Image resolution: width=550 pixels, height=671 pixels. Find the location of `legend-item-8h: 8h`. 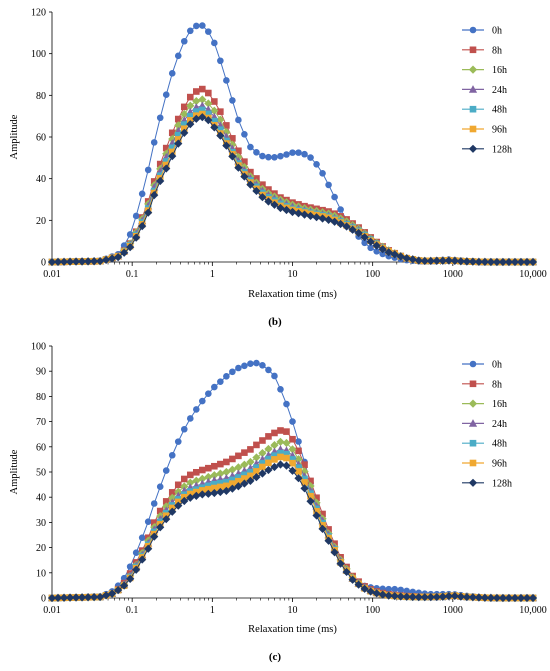

legend-item-8h: 8h is located at coordinates (482, 384).